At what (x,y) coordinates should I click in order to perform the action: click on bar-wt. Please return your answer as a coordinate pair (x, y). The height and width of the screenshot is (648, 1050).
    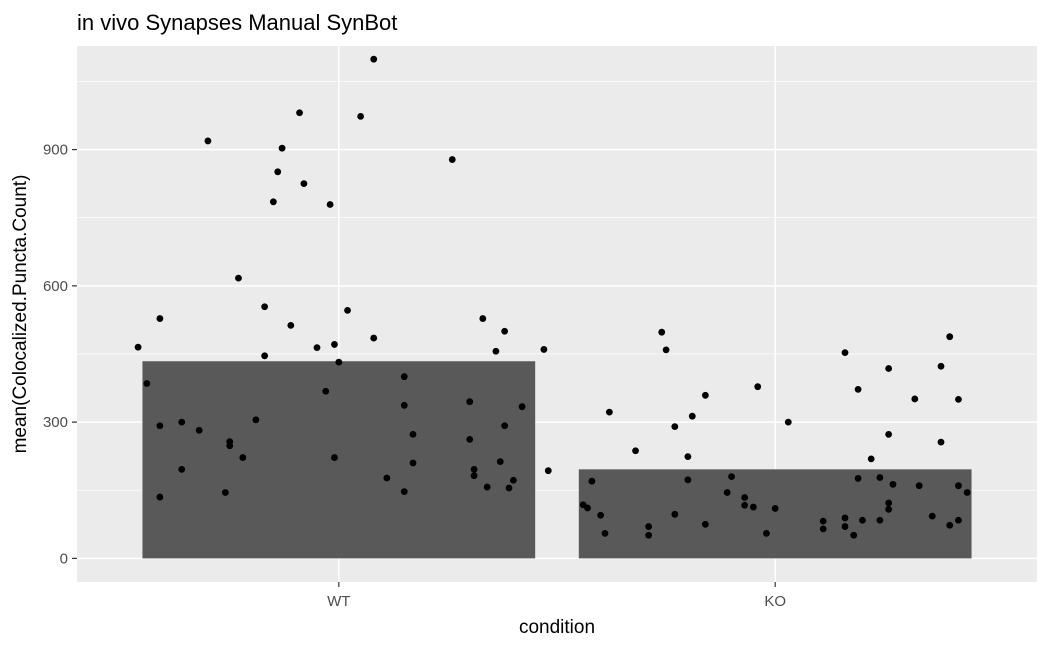
    Looking at the image, I should click on (339, 460).